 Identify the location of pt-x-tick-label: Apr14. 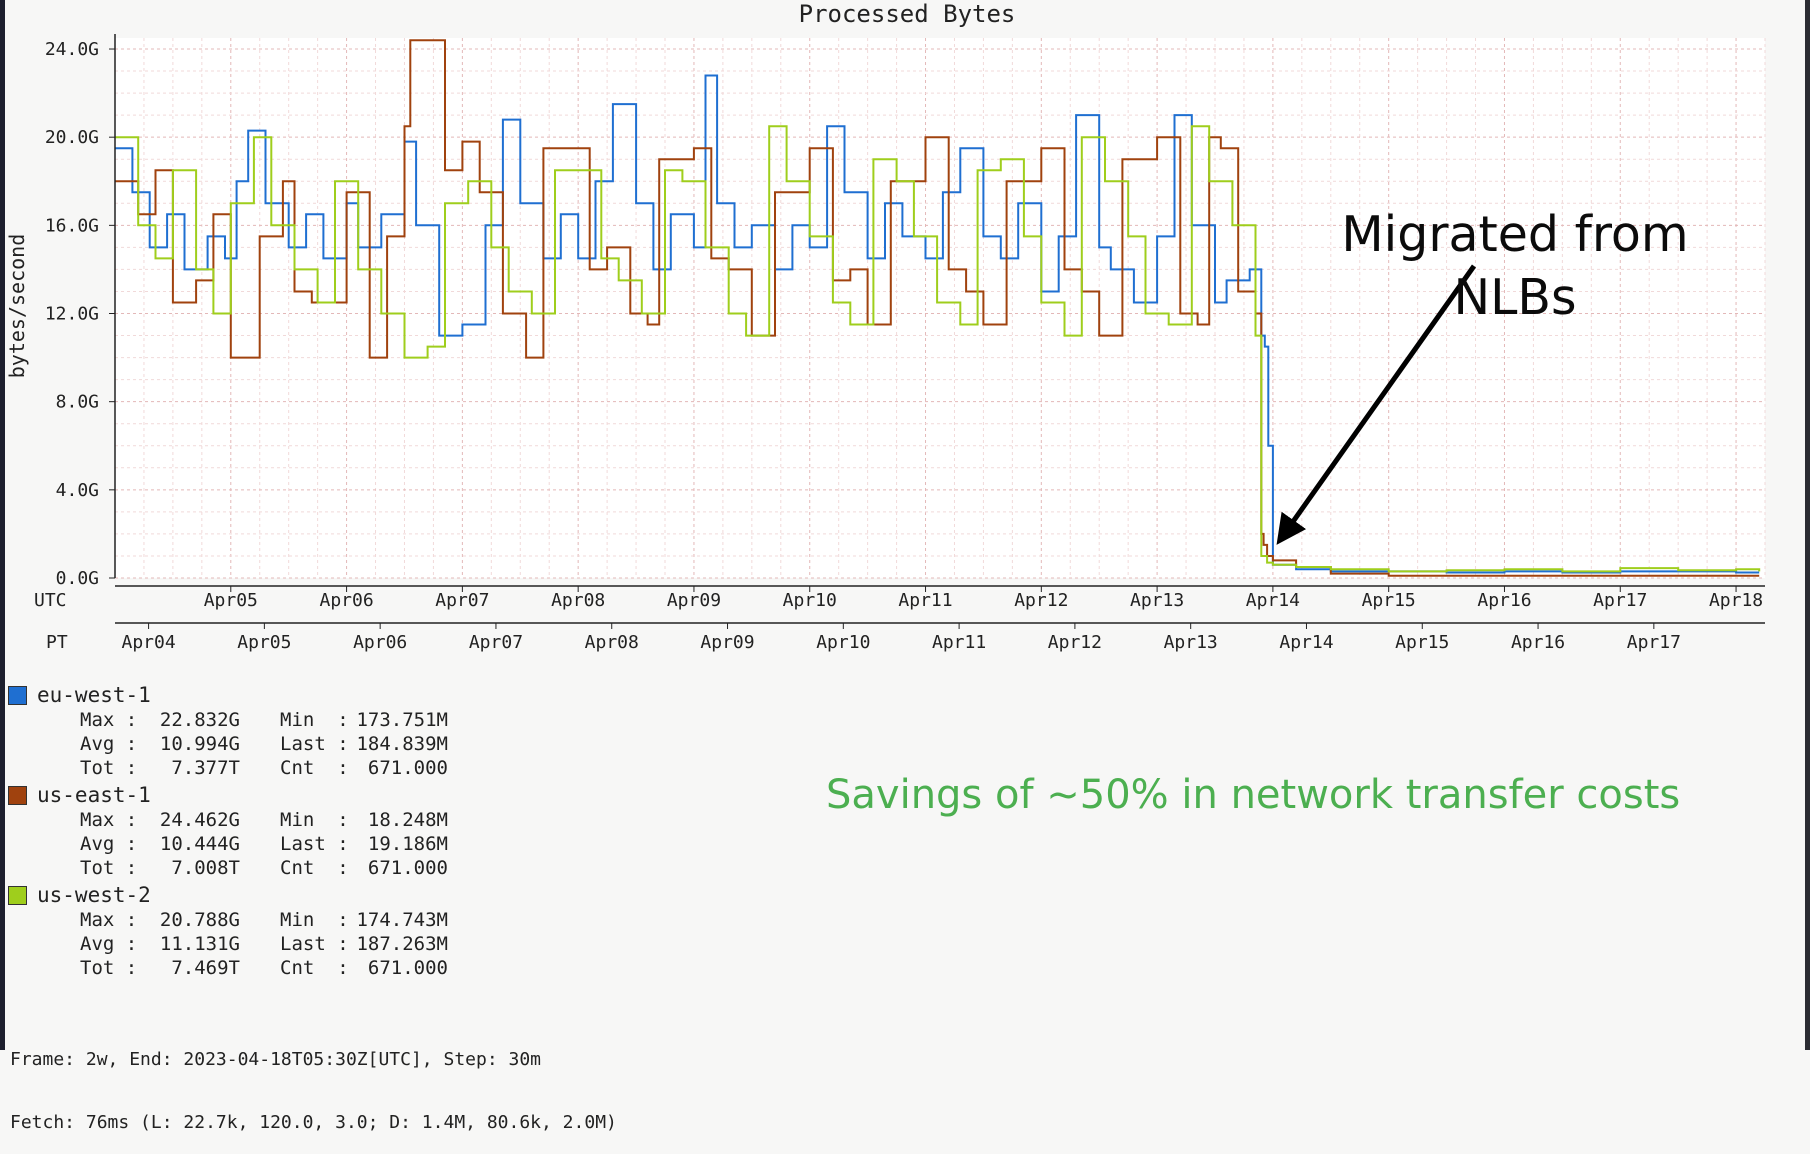
(1306, 642).